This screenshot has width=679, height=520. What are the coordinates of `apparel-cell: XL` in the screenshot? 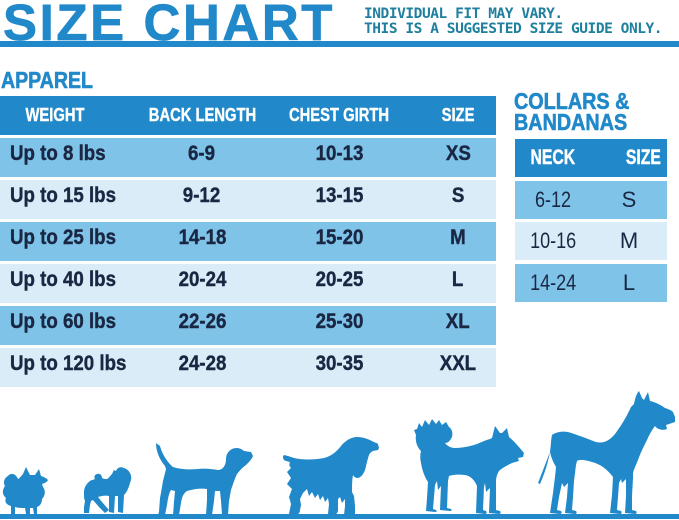 It's located at (458, 321).